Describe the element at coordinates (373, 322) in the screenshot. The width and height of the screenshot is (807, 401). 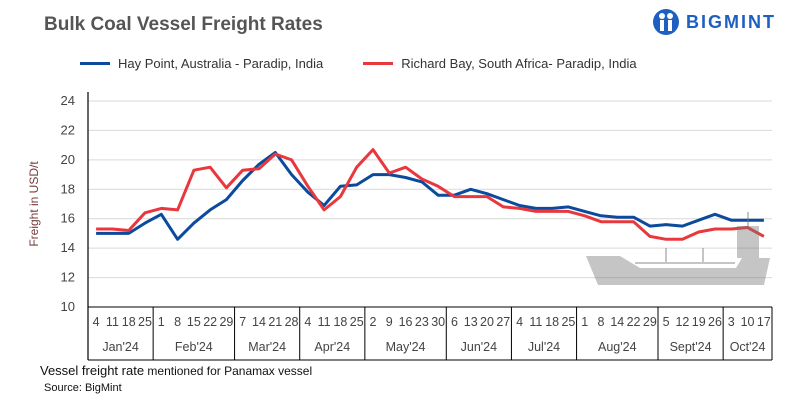
I see `x-tick-label: 2` at that location.